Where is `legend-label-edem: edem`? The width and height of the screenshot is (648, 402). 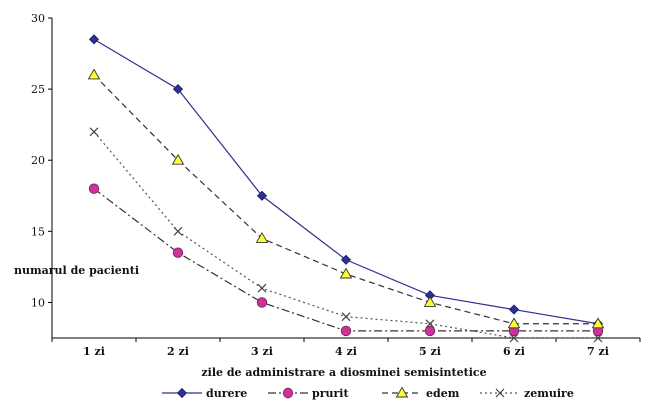 legend-label-edem: edem is located at coordinates (443, 393).